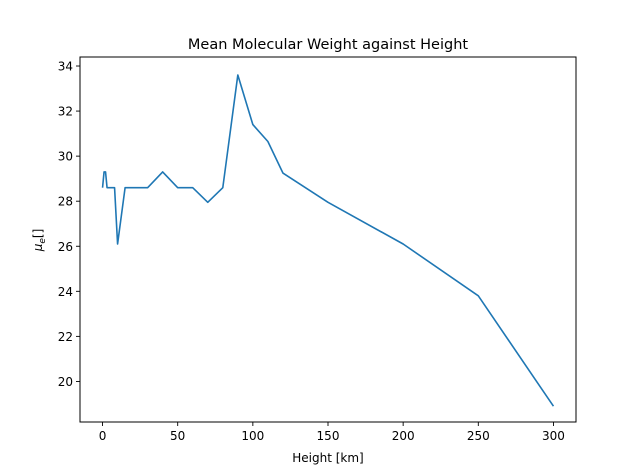 The image size is (640, 474). Describe the element at coordinates (328, 45) in the screenshot. I see `chart-title: Mean Molecular Weight against Height` at that location.